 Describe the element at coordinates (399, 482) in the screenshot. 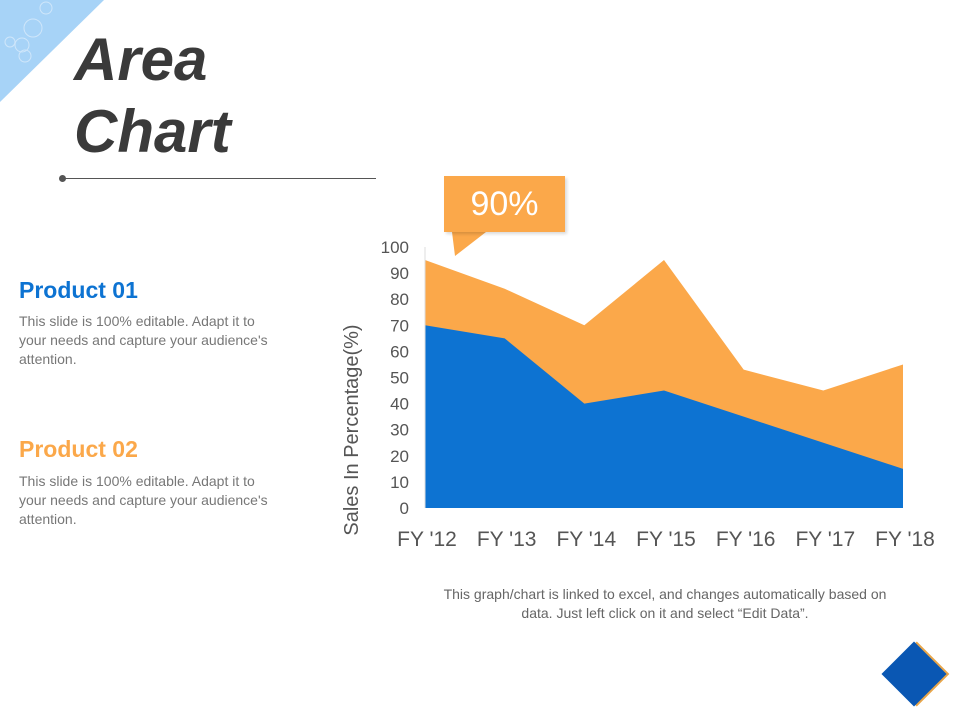

I see `y-tick-label: 10` at that location.